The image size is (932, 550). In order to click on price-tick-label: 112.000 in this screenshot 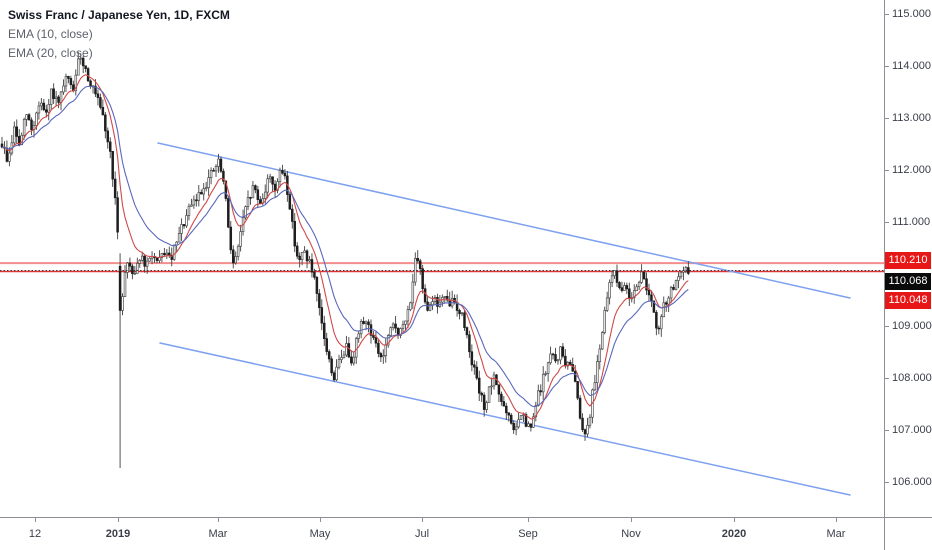, I will do `click(911, 170)`.